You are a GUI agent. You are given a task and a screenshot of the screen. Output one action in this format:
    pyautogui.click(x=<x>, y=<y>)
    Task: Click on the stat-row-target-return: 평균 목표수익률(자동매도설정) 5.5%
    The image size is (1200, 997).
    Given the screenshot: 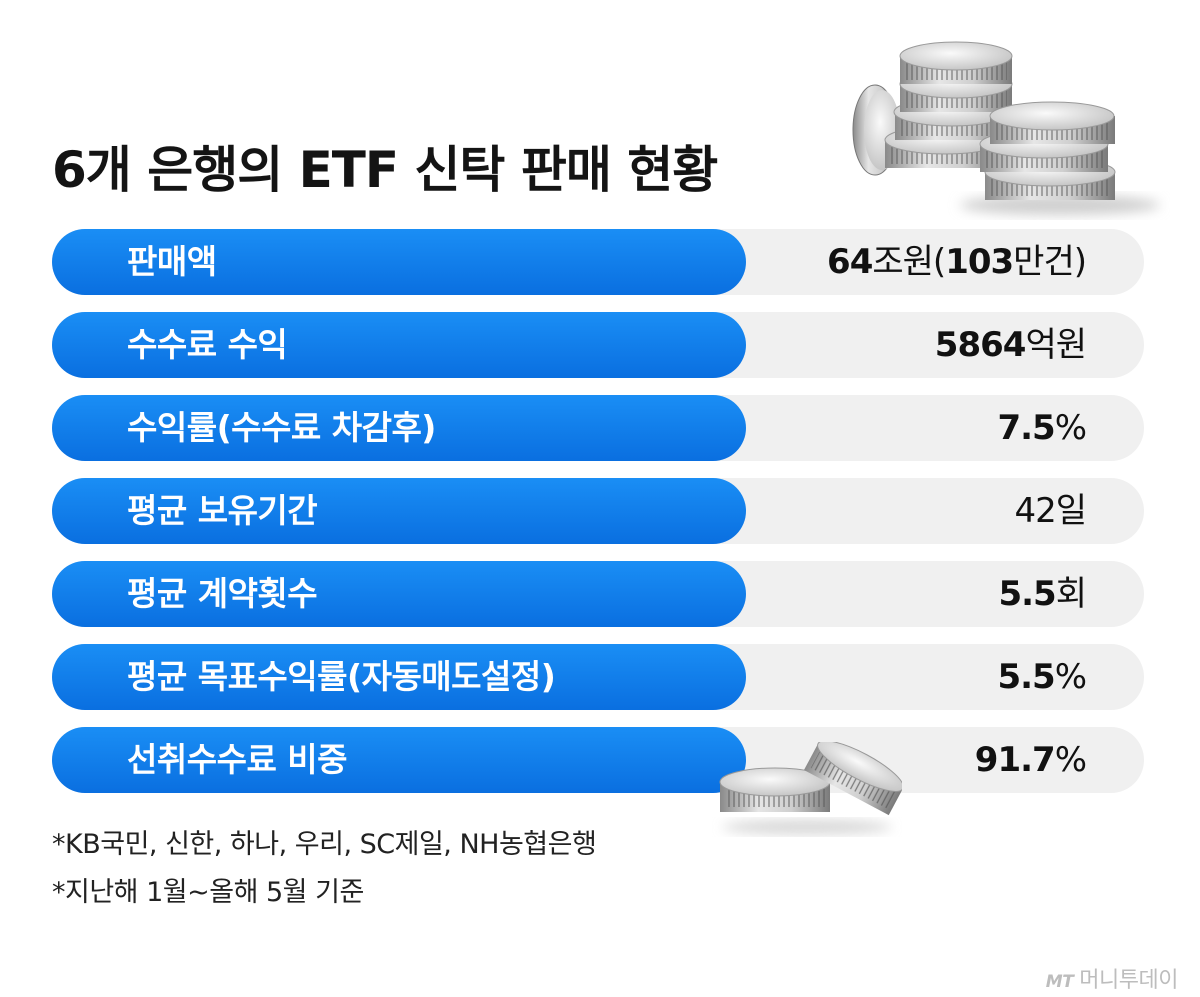 What is the action you would take?
    pyautogui.click(x=598, y=677)
    